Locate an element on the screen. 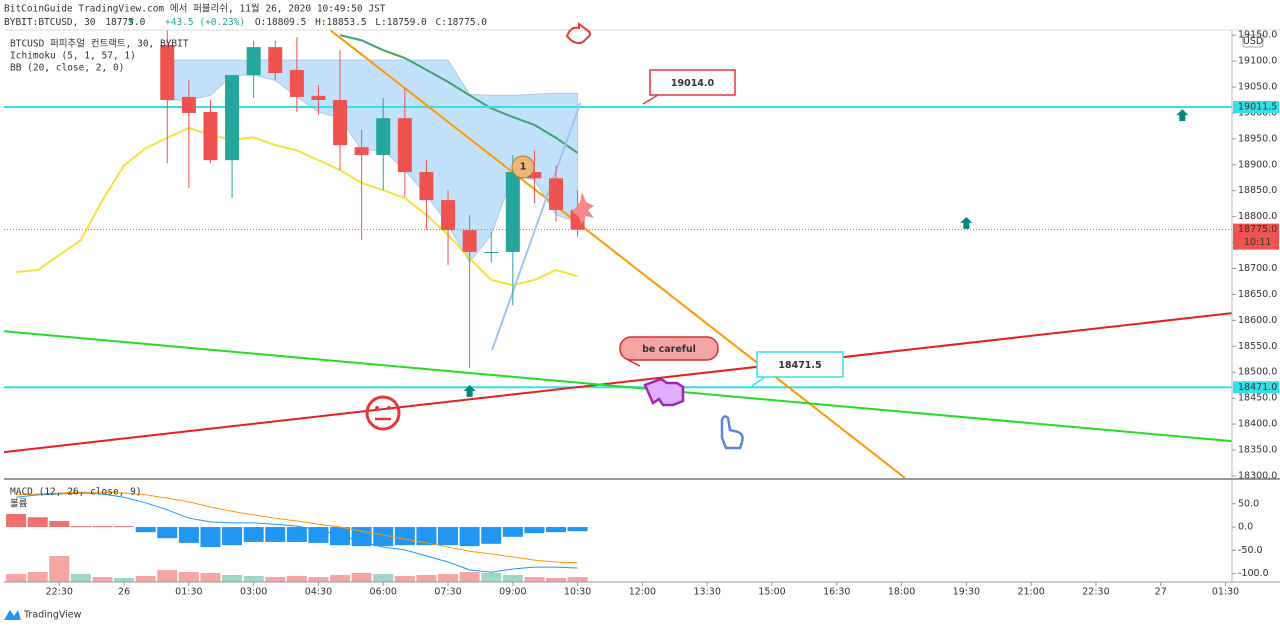  logo is located at coordinates (12, 615).